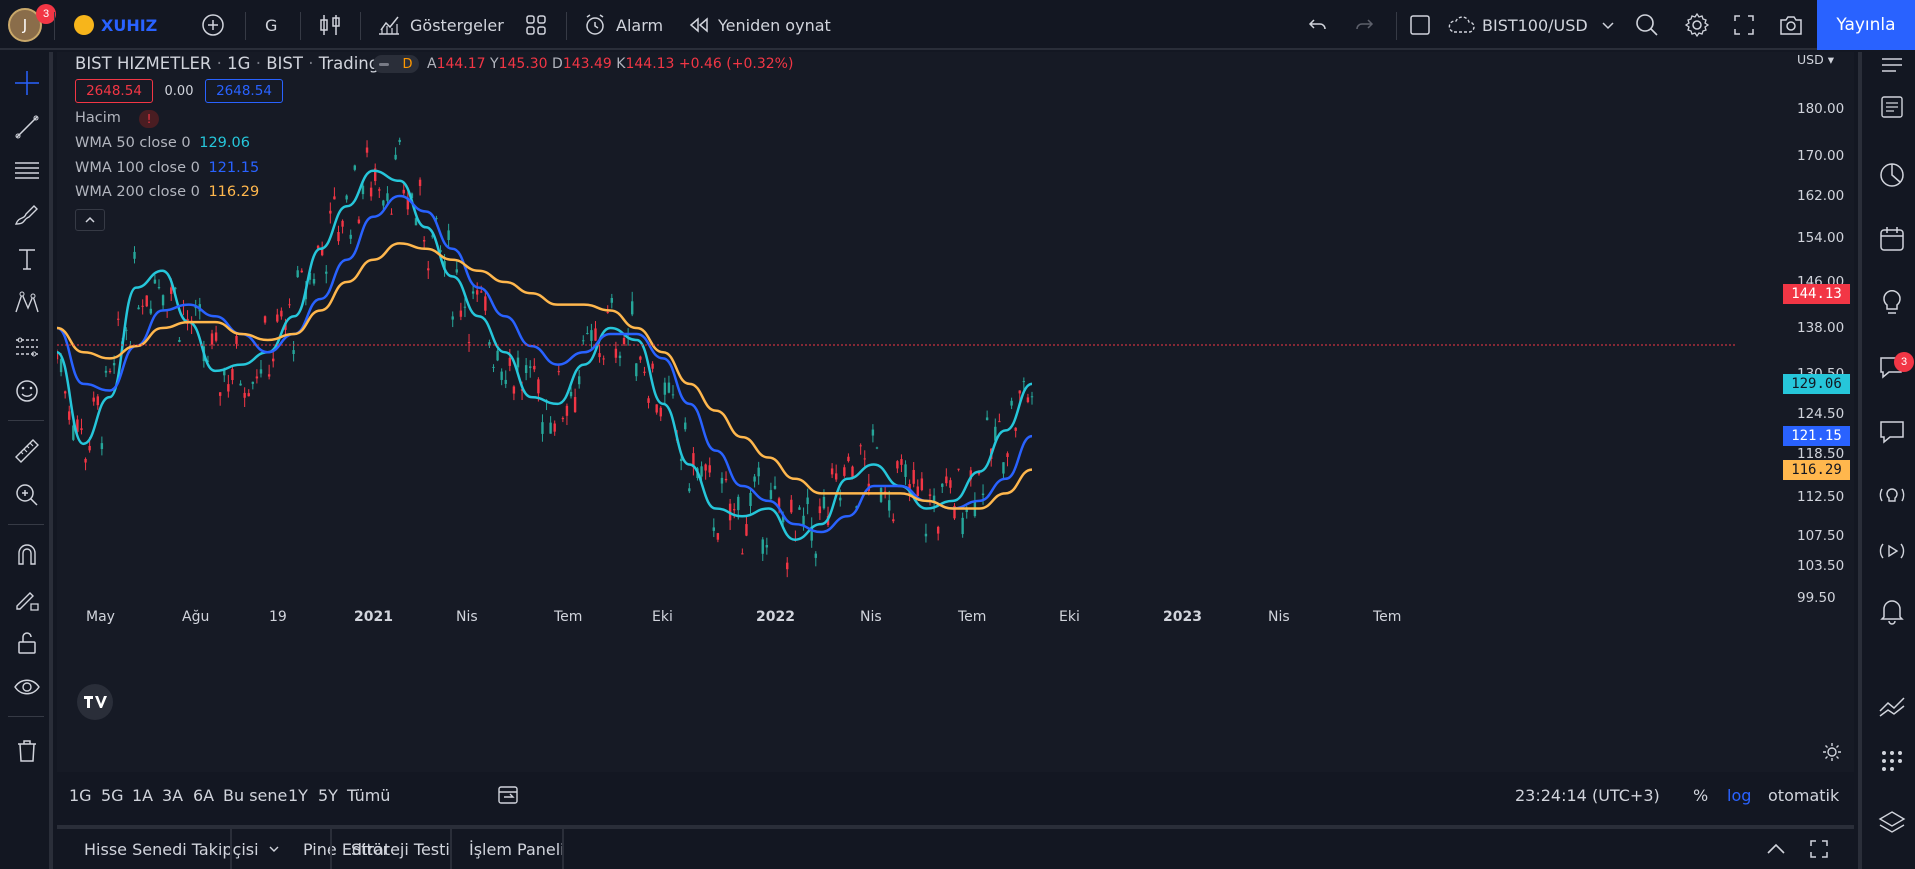 The image size is (1915, 869). I want to click on range-button: 1G, so click(80, 795).